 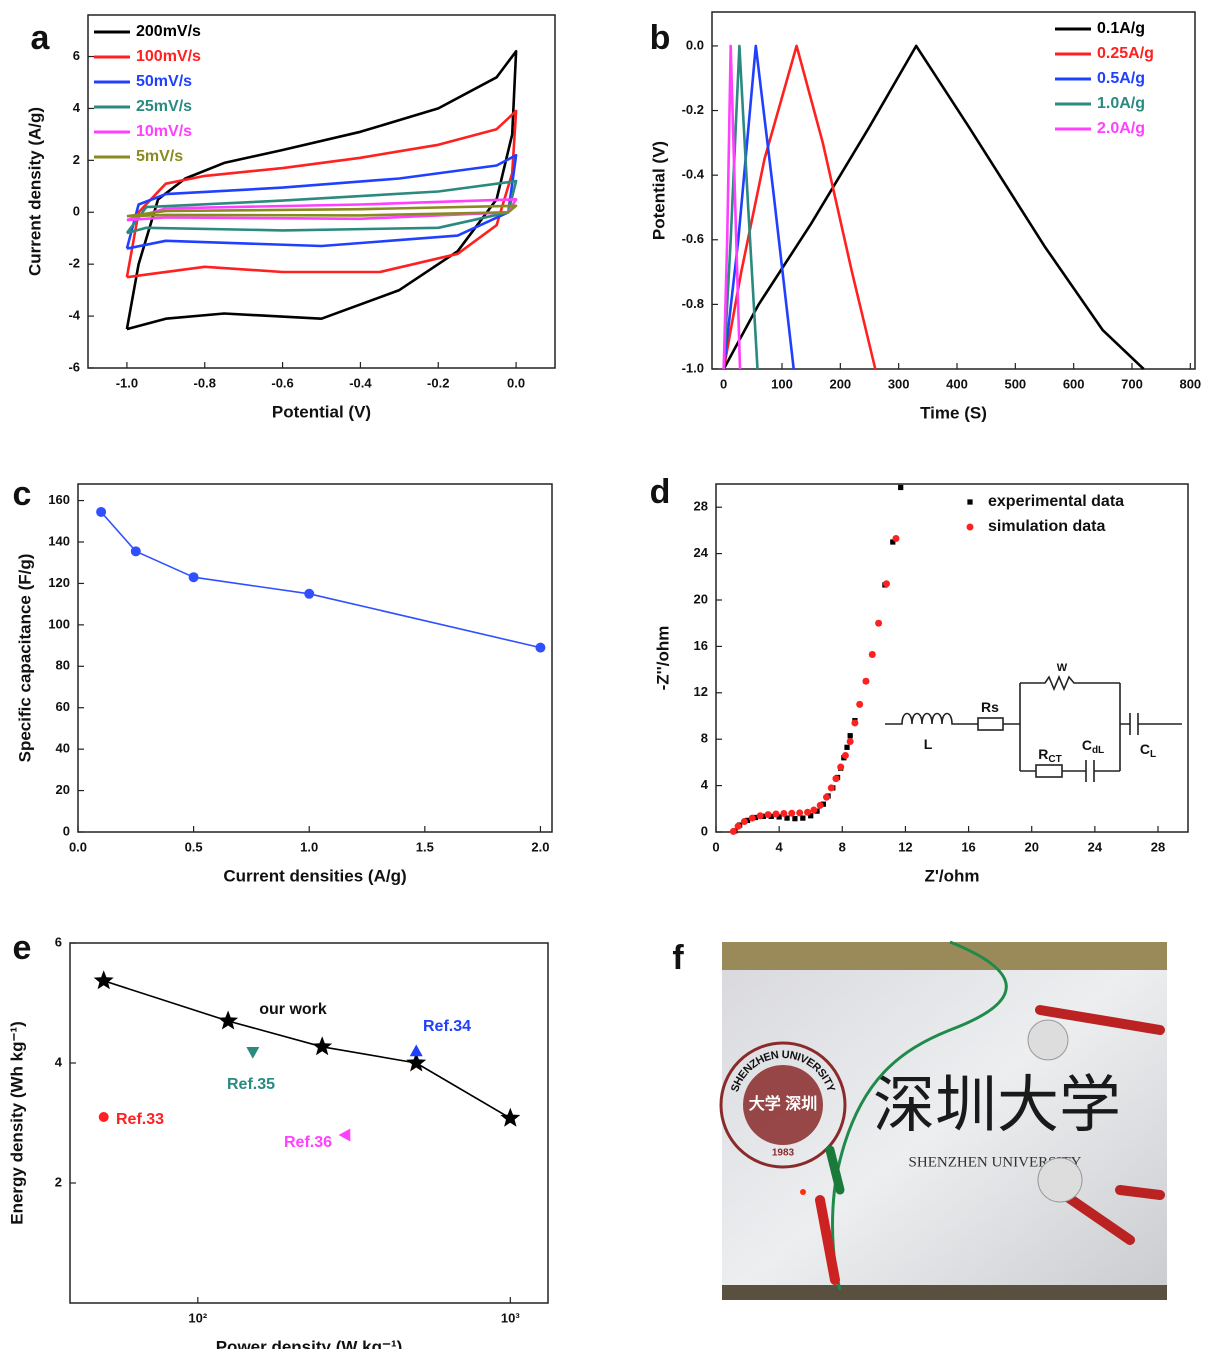 What do you see at coordinates (957, 383) in the screenshot?
I see `x-tick-label: 400` at bounding box center [957, 383].